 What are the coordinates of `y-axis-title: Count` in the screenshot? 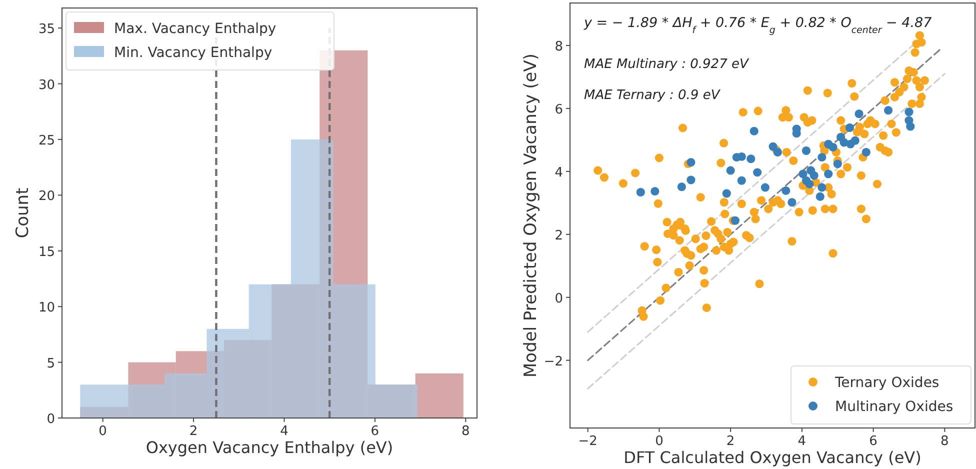 It's located at (23, 212).